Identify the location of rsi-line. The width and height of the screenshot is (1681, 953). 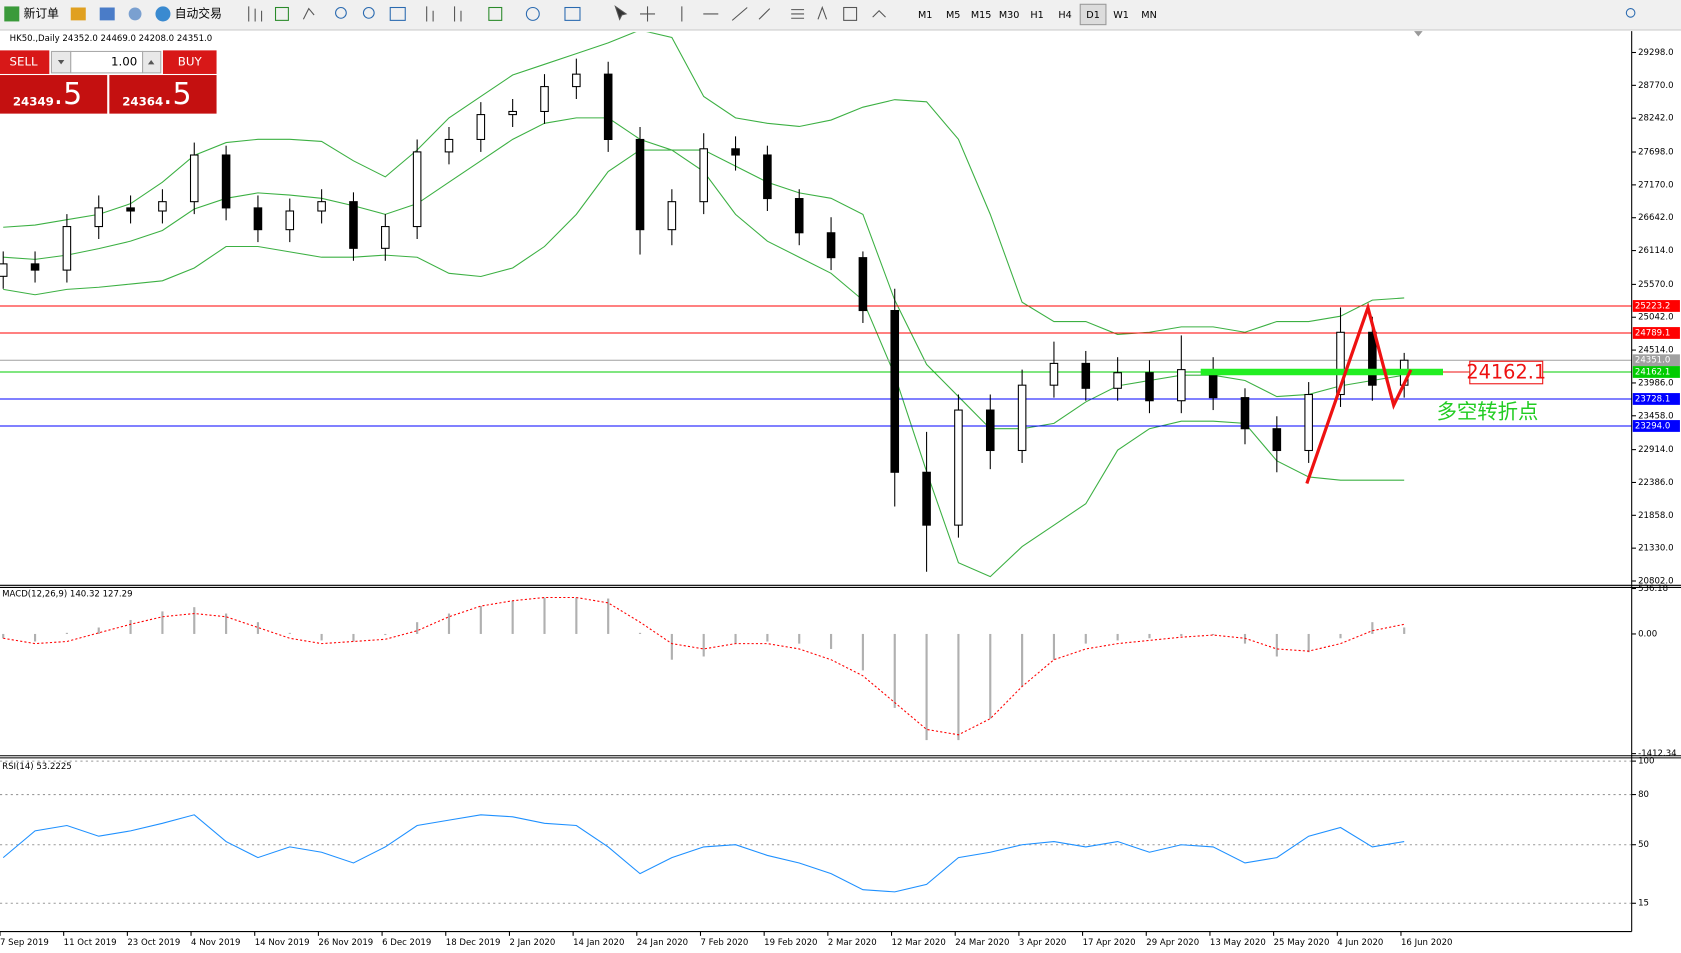
(703, 853).